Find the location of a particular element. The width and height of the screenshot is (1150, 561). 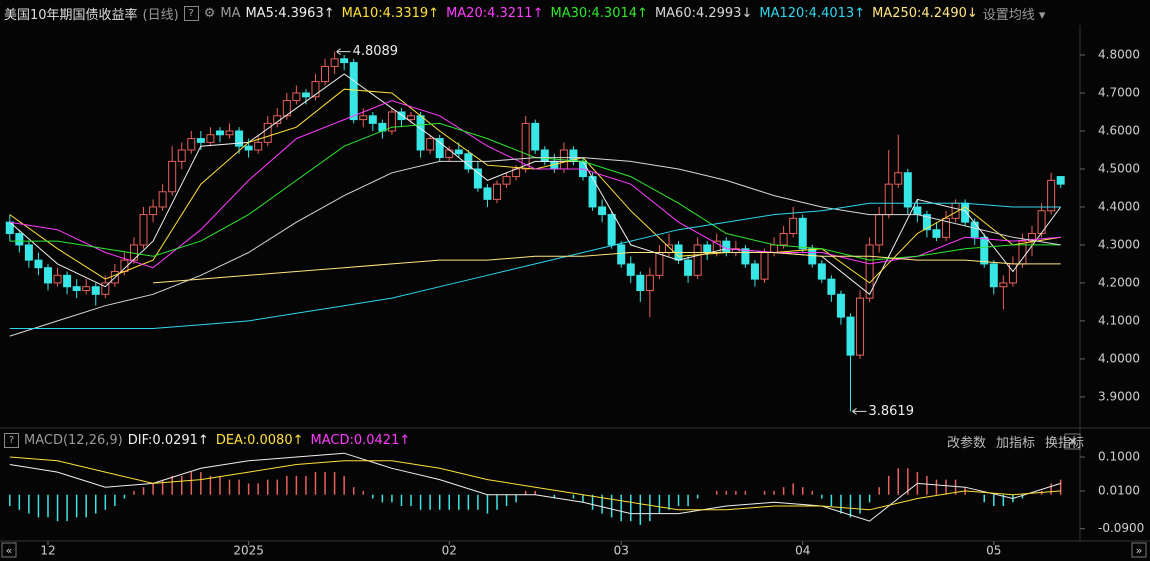

legend-text: MA250:4.2490 is located at coordinates (919, 13).